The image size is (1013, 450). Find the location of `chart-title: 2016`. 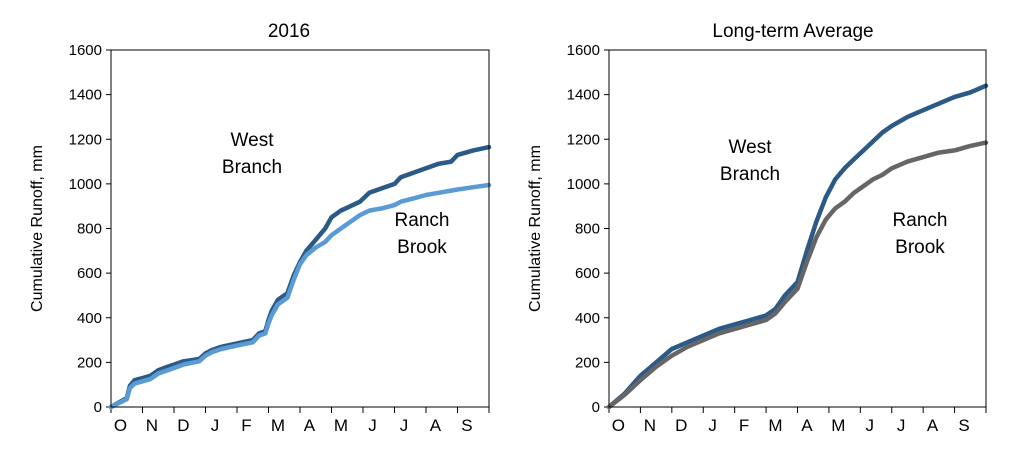

chart-title: 2016 is located at coordinates (289, 31).